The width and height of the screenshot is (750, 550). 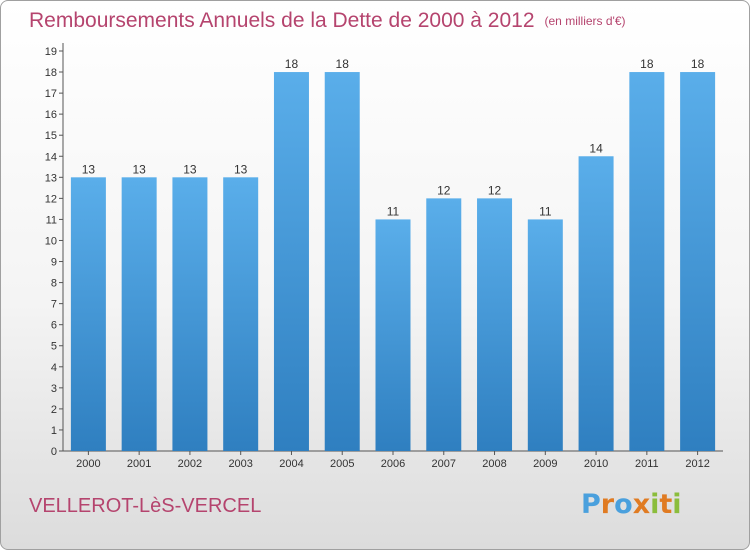 I want to click on y-tick-label: 19, so click(x=51, y=52).